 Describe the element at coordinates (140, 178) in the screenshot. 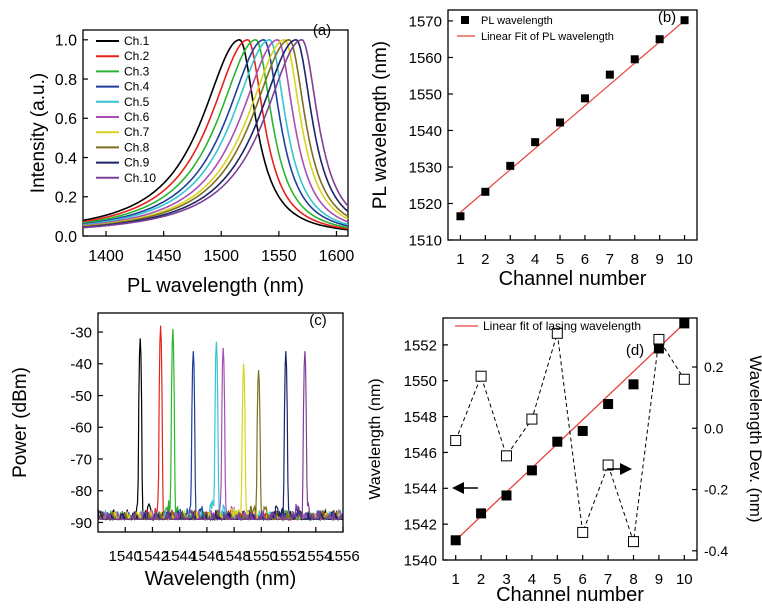

I see `legend-label: Ch.10` at that location.